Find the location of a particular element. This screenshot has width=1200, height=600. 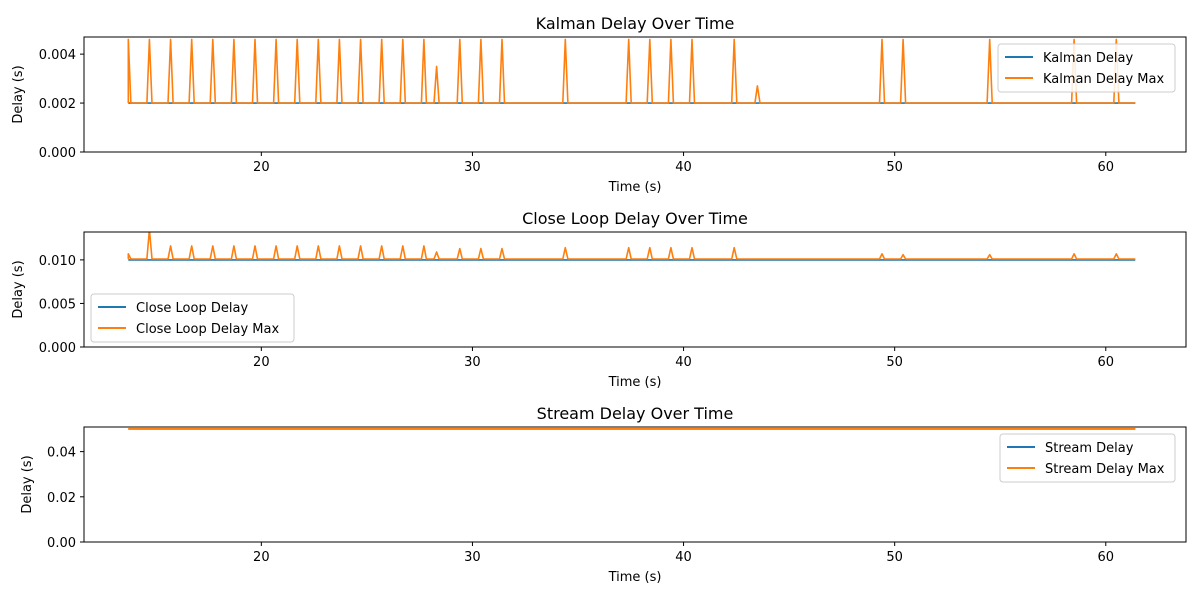

chart-title: Stream Delay Over Time is located at coordinates (635, 413).